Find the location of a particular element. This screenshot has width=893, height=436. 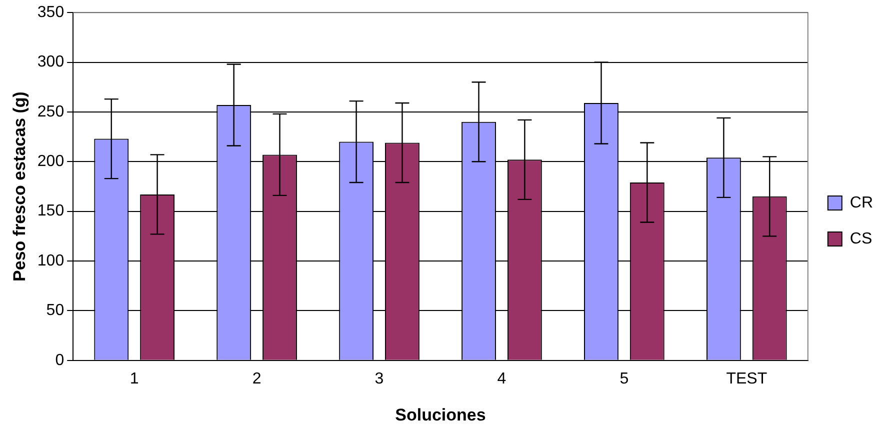

x-tick-label: 3 is located at coordinates (379, 379).